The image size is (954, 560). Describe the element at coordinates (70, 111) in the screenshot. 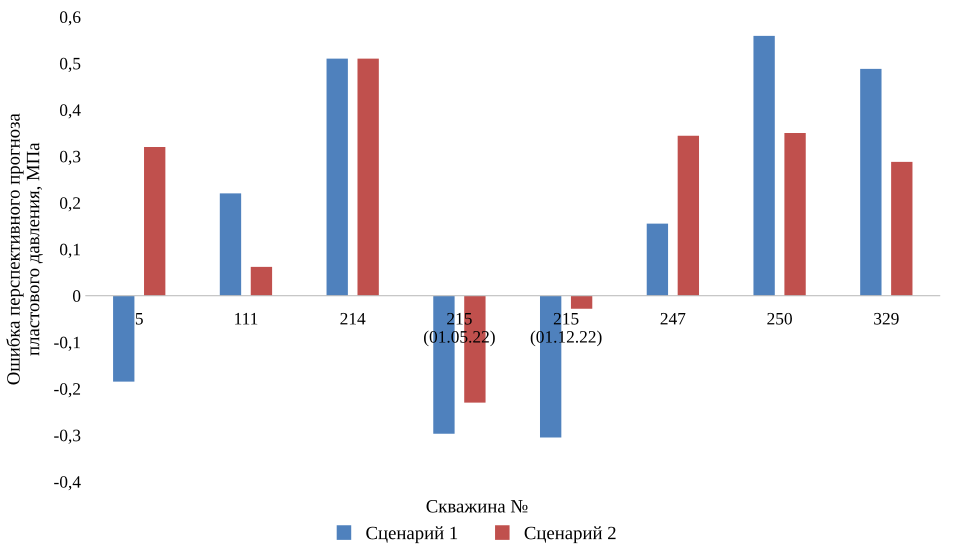

I see `y-tick-label: 0,4` at that location.